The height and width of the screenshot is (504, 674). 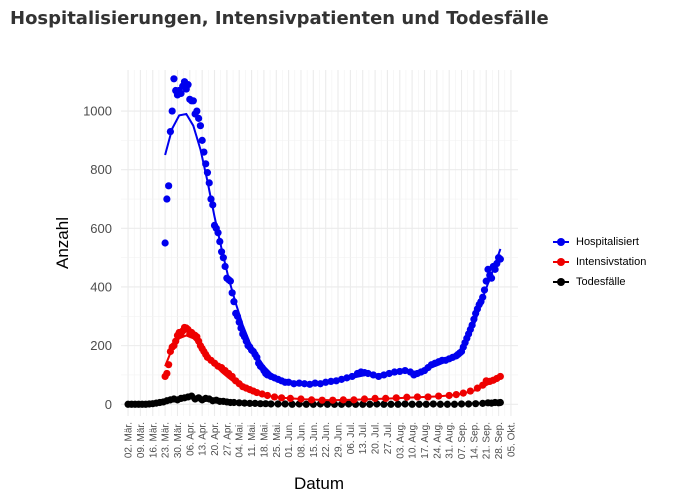 I want to click on y-axis-label: Anzahl, so click(x=62, y=243).